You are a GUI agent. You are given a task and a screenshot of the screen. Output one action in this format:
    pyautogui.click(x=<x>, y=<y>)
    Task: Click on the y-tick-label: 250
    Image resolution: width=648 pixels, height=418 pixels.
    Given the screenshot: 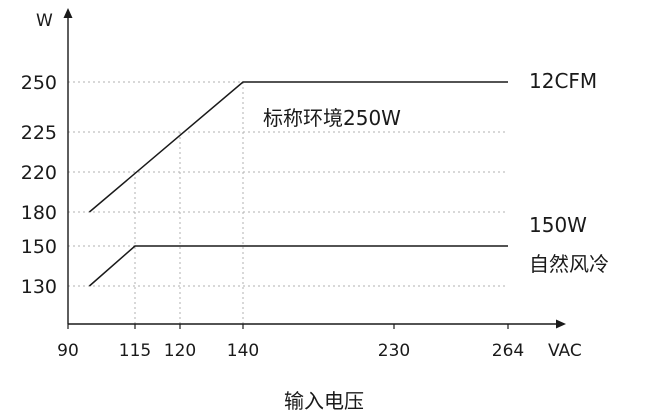 What is the action you would take?
    pyautogui.click(x=39, y=83)
    